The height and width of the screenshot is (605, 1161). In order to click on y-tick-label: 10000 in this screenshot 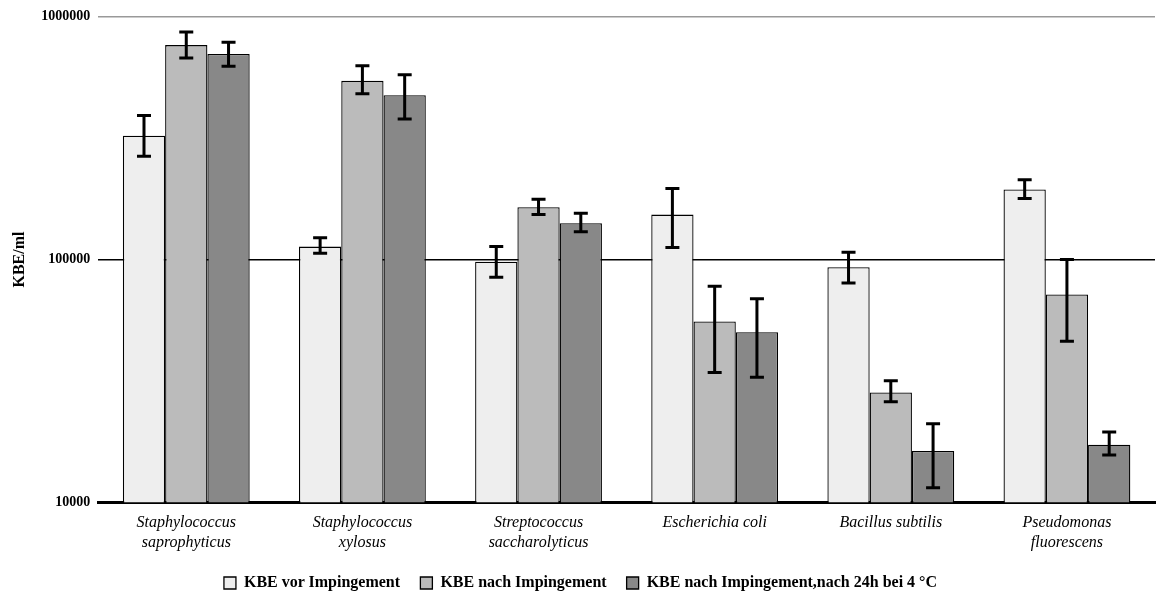, I will do `click(73, 502)`.